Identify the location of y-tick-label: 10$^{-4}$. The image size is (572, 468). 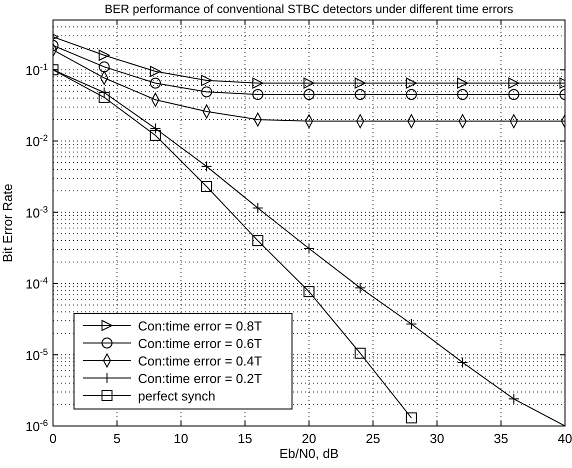
(36, 284).